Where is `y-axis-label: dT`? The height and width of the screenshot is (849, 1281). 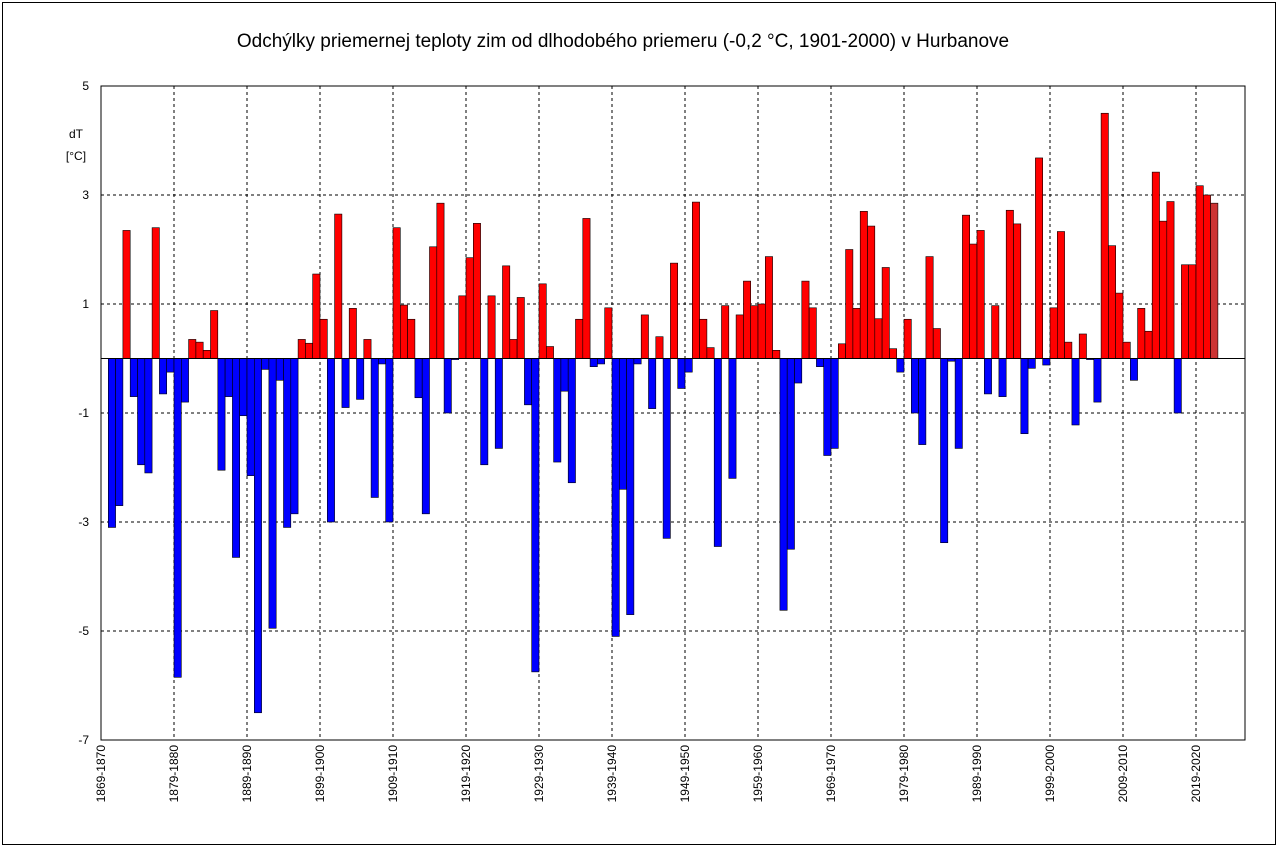 y-axis-label: dT is located at coordinates (76, 134).